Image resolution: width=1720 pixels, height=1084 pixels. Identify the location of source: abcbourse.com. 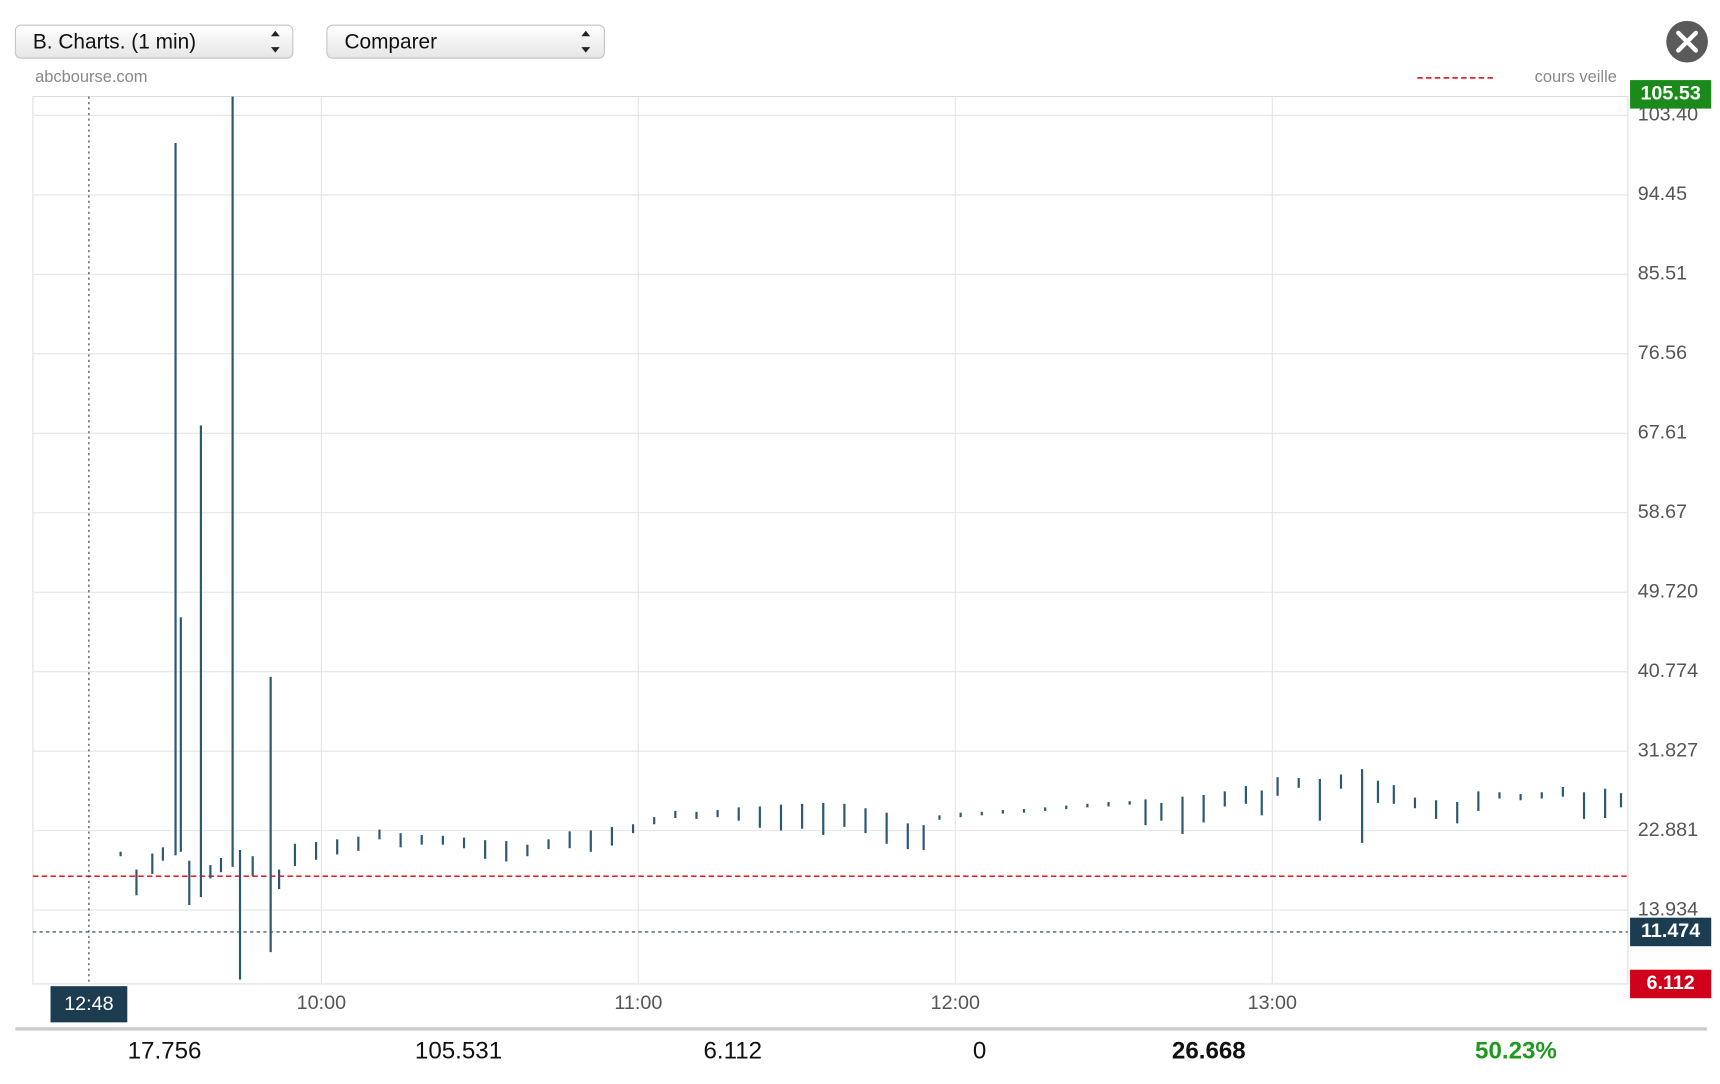
(91, 77).